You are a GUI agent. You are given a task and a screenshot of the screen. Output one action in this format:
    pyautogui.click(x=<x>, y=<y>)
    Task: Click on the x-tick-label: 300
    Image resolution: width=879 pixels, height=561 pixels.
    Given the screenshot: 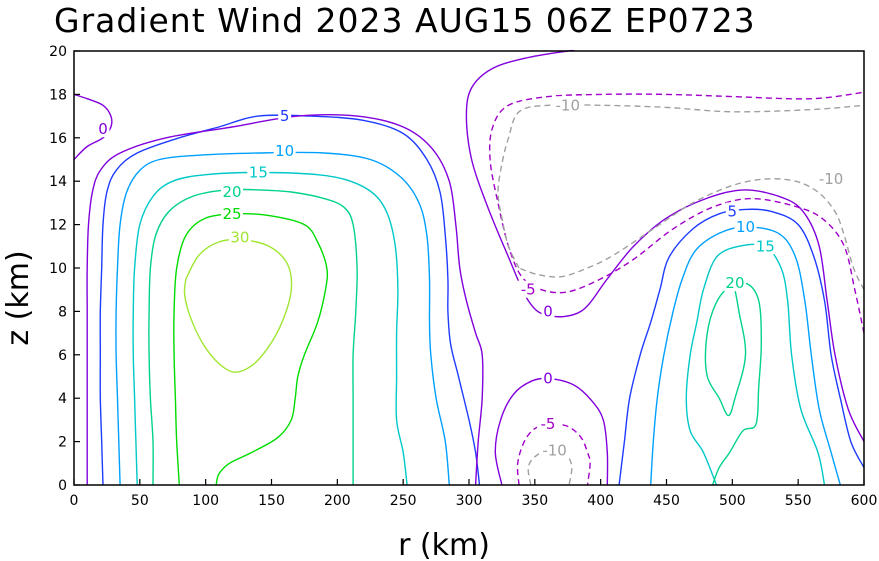 What is the action you would take?
    pyautogui.click(x=469, y=501)
    